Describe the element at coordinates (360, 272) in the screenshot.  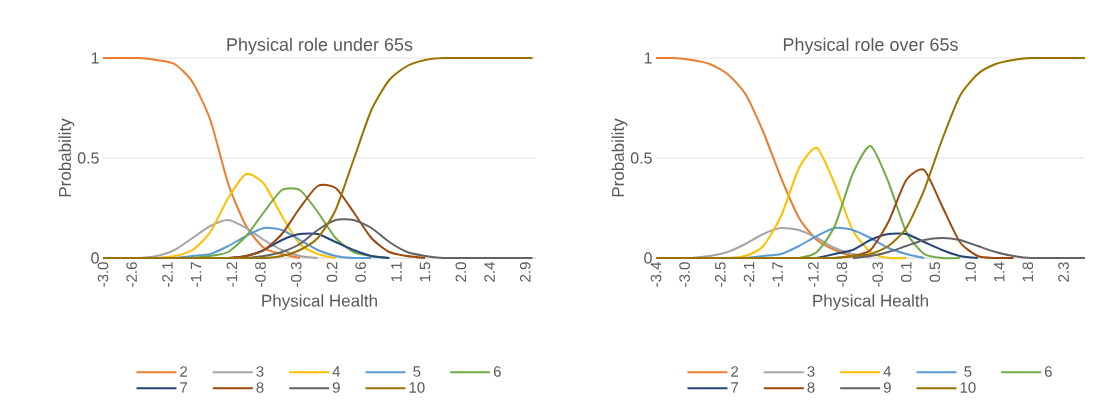
I see `x-tick-label: 0.6` at that location.